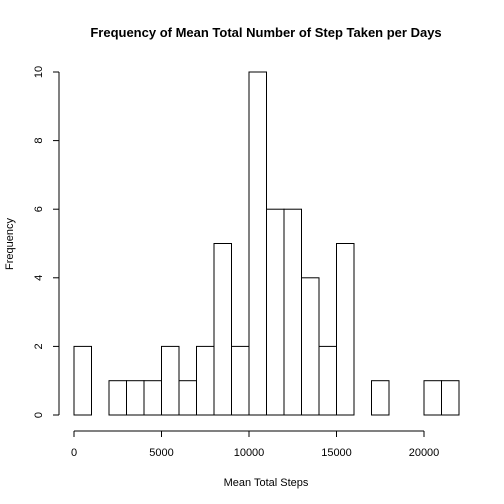 This screenshot has height=504, width=504. I want to click on x-tick-label: 15000, so click(336, 453).